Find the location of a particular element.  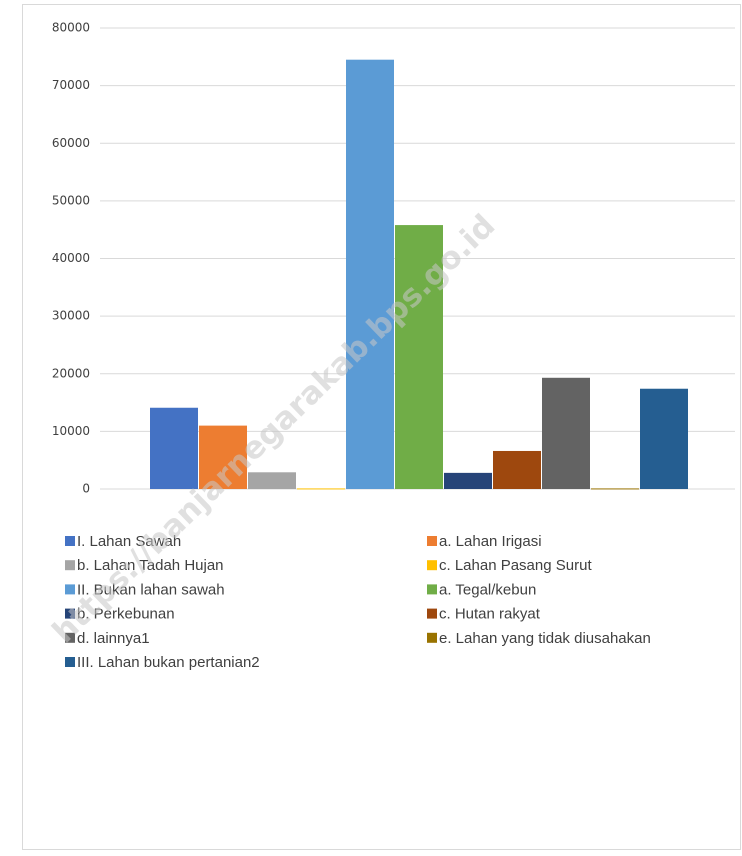

legend-label: II. Bukan lahan sawah is located at coordinates (151, 589).